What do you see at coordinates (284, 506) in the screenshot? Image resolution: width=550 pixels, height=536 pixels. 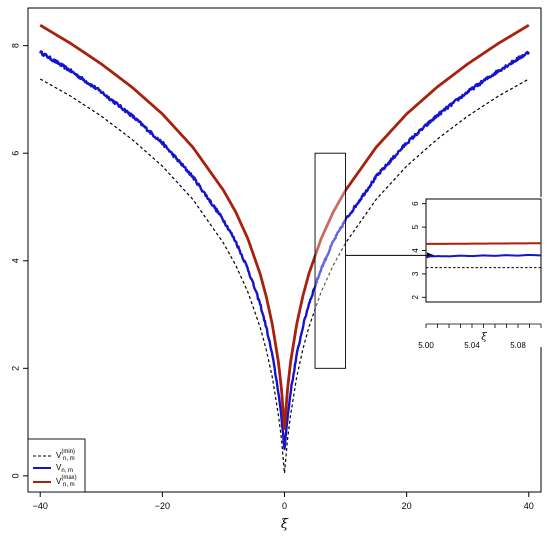 I see `x-tick-label: 0` at bounding box center [284, 506].